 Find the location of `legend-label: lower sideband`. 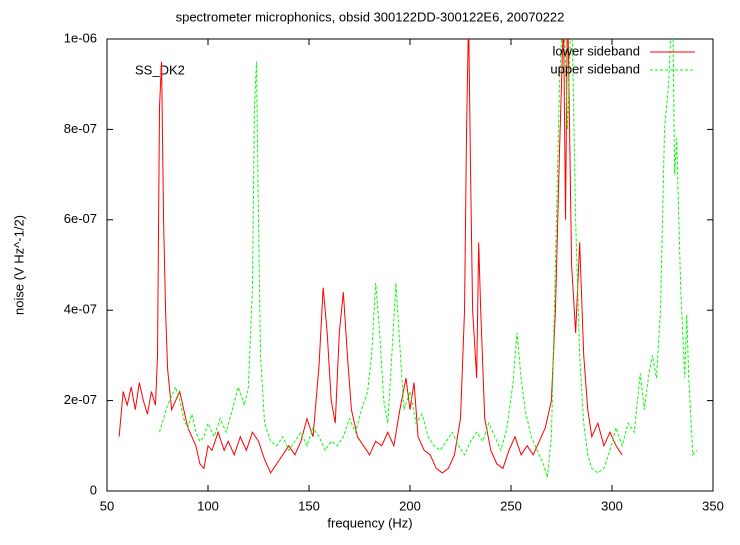

legend-label: lower sideband is located at coordinates (596, 50).